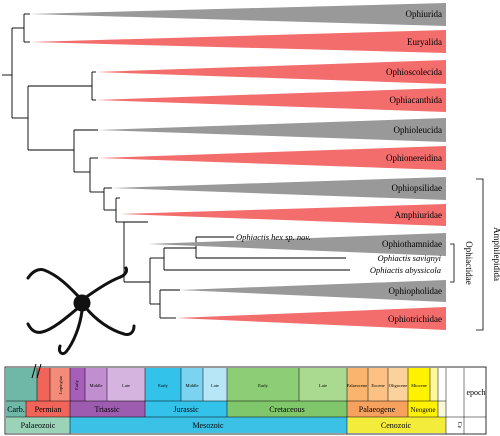 The image size is (500, 436). Describe the element at coordinates (405, 270) in the screenshot. I see `taxon-ophiactis-abyssicola: Ophiactis abyssicola` at that location.